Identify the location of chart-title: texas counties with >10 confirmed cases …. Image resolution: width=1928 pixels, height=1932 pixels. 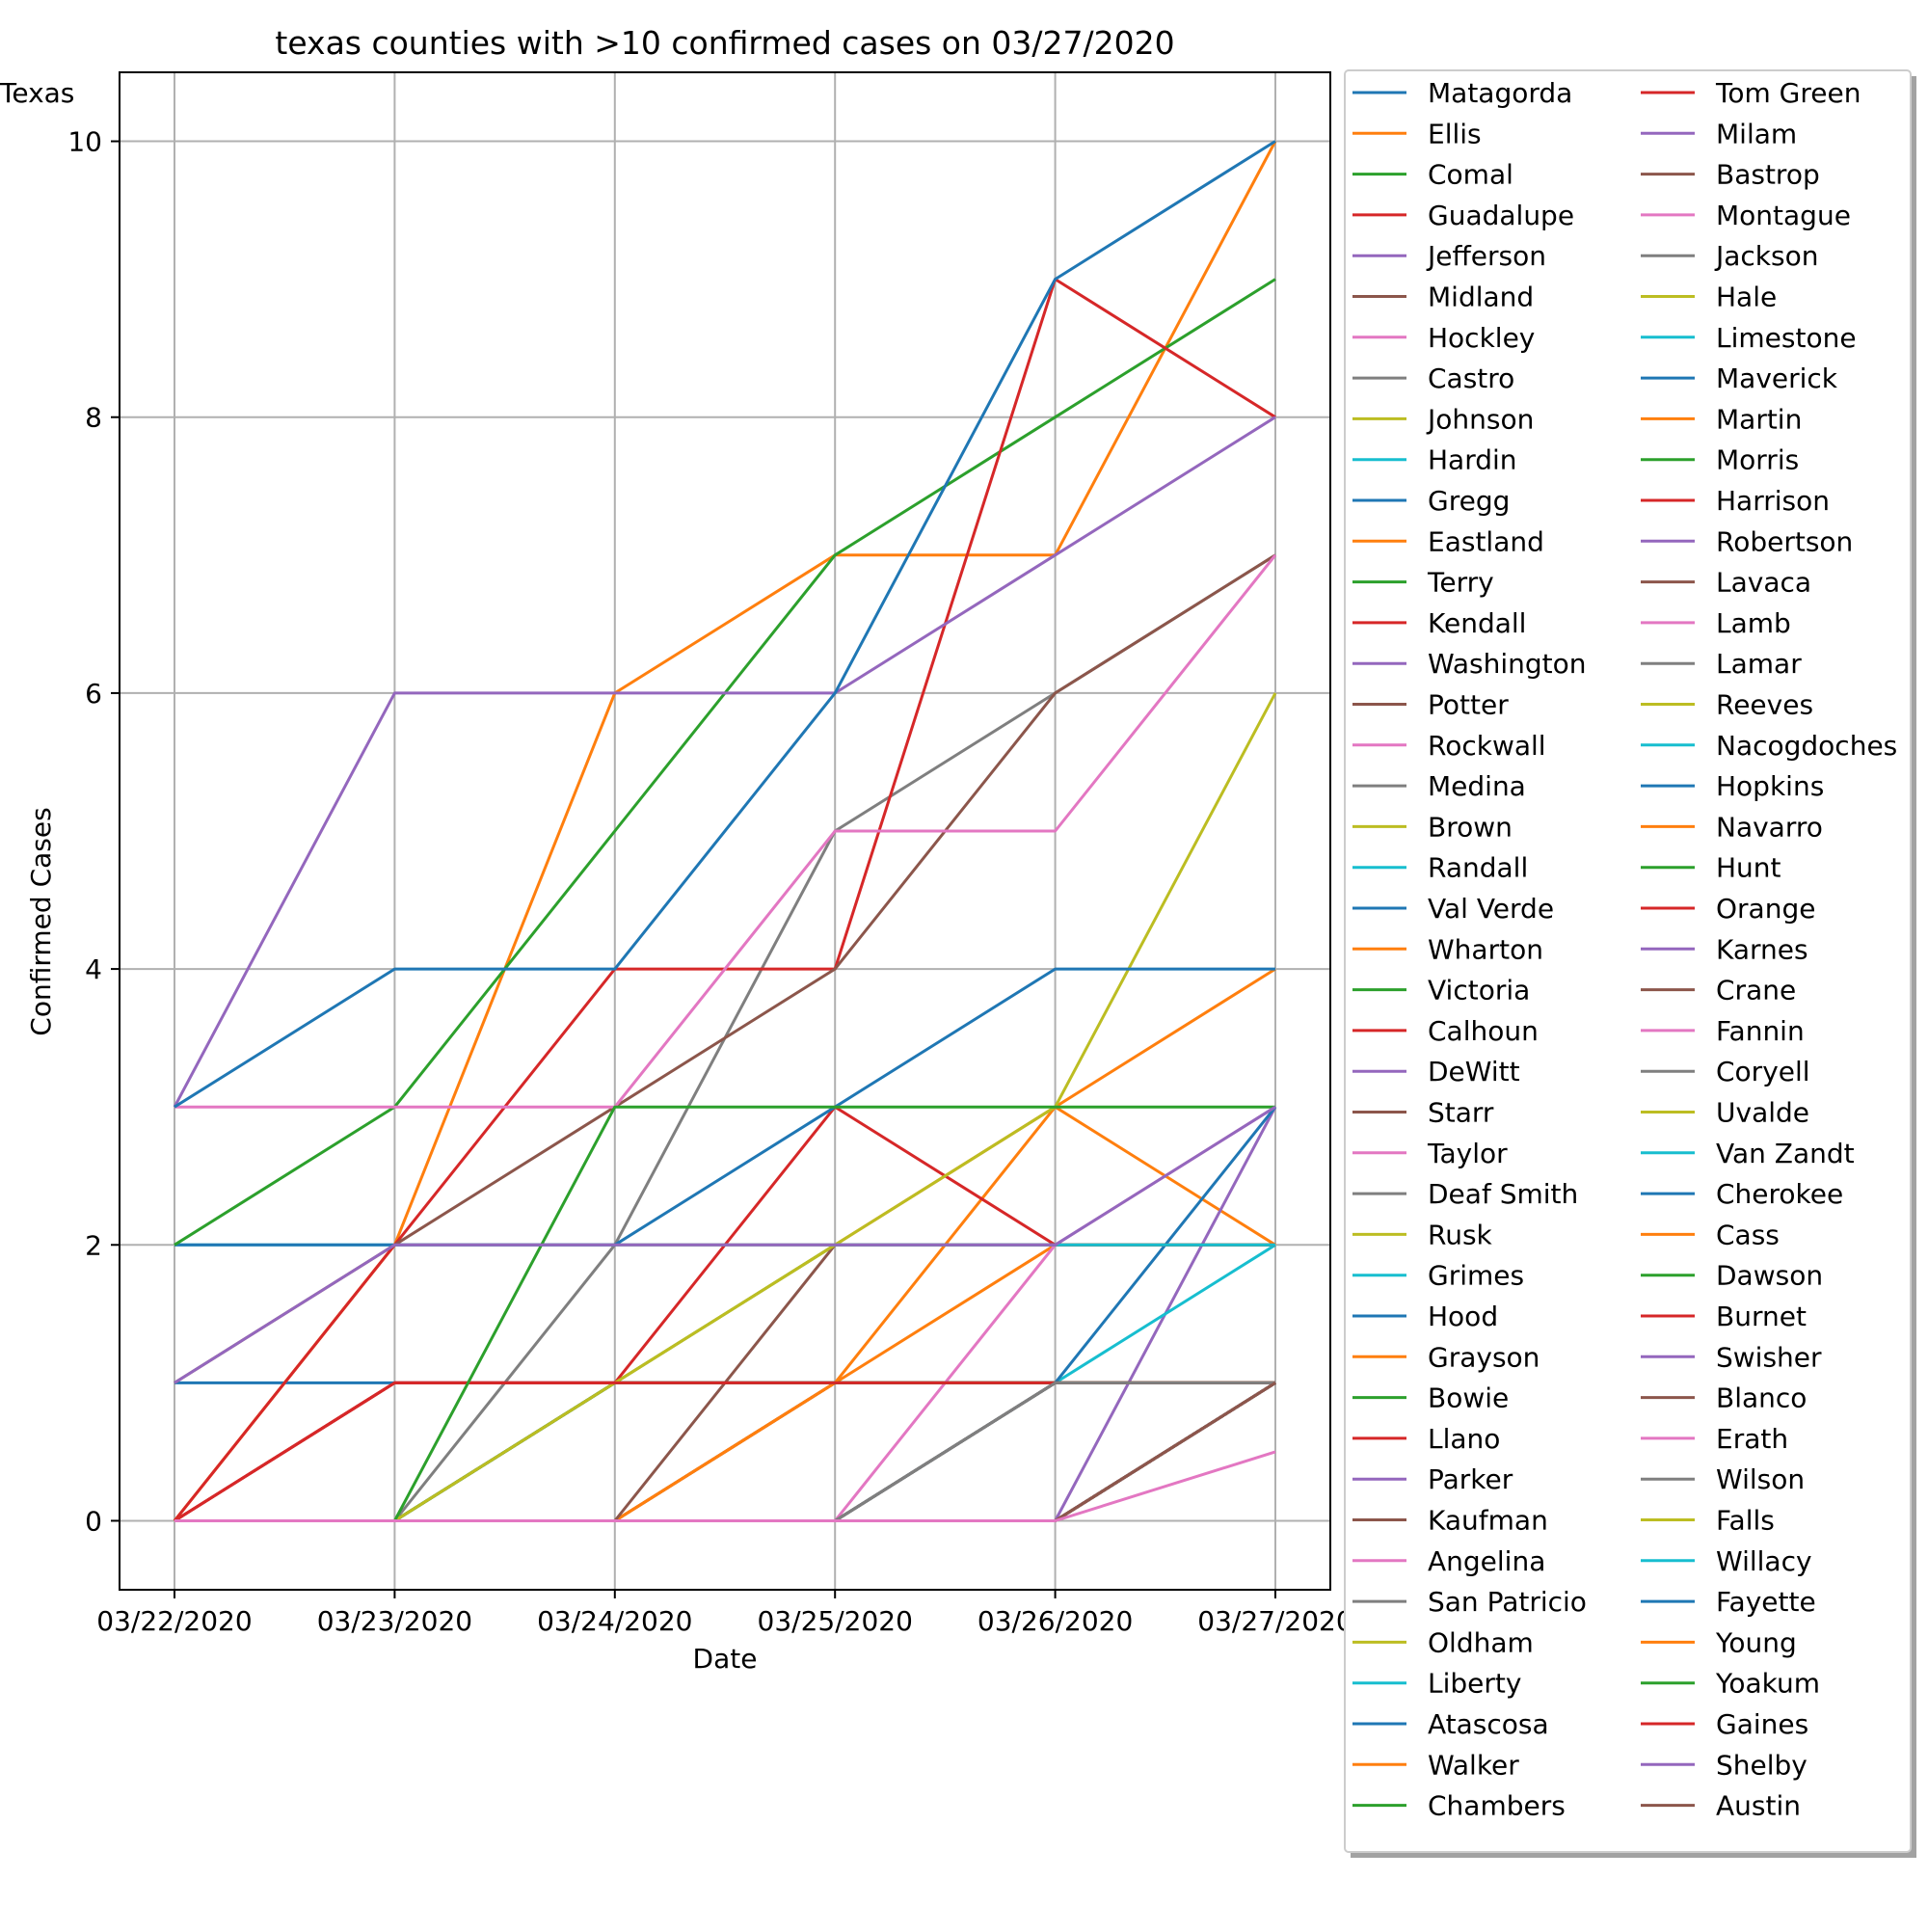
(724, 43).